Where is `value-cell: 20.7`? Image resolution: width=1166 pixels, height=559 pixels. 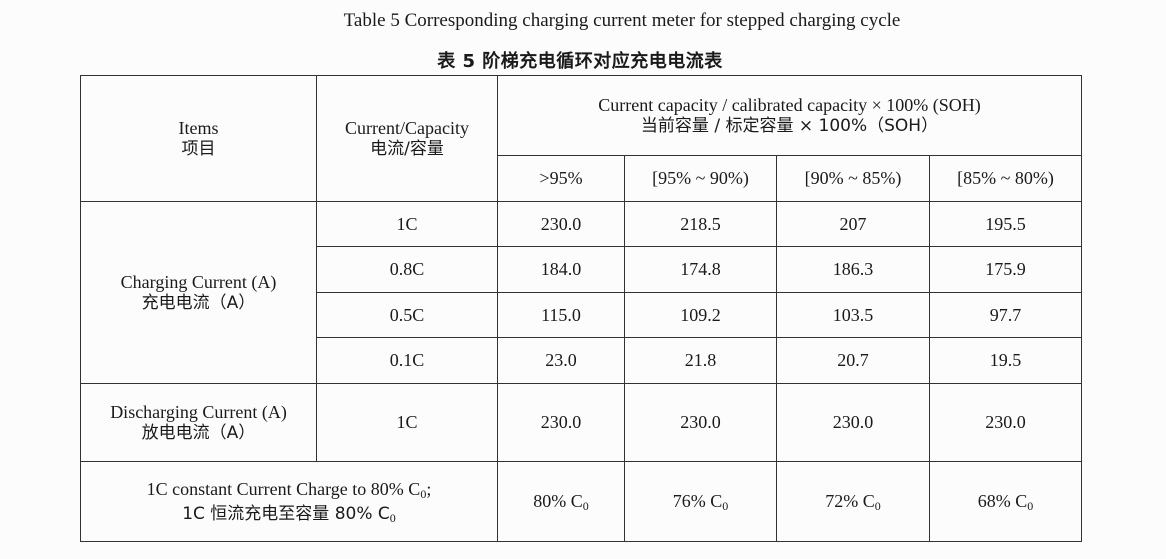
value-cell: 20.7 is located at coordinates (853, 360).